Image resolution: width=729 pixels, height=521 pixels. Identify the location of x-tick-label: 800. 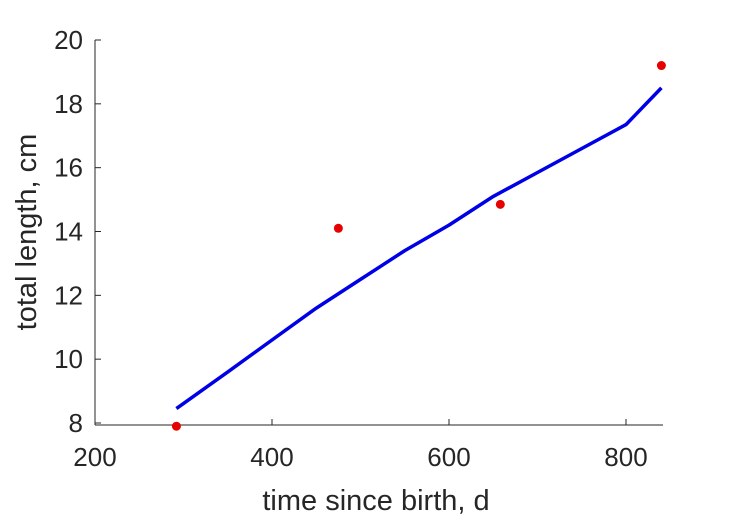
(625, 457).